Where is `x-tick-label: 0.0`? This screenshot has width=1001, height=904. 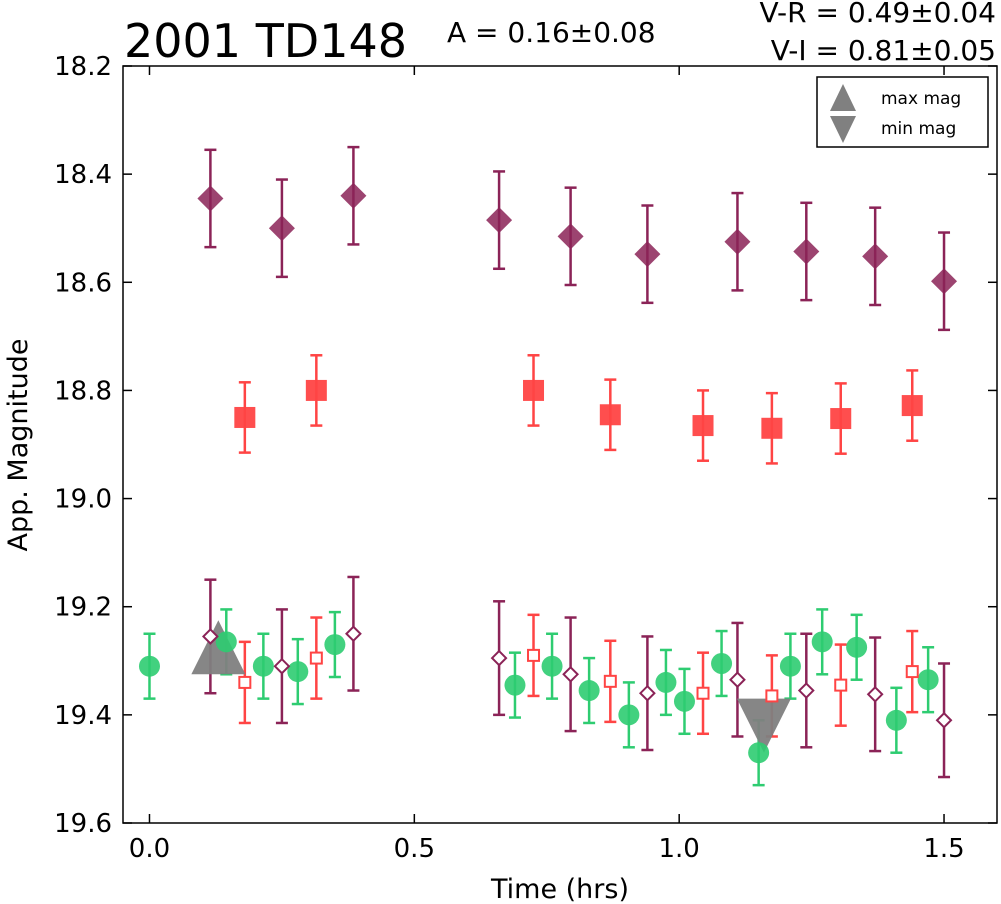 x-tick-label: 0.0 is located at coordinates (149, 849).